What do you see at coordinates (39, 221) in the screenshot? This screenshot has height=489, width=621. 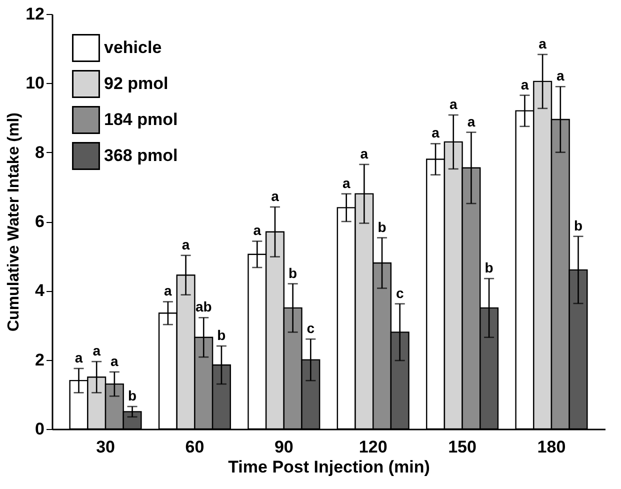 I see `y-tick-label: 6` at bounding box center [39, 221].